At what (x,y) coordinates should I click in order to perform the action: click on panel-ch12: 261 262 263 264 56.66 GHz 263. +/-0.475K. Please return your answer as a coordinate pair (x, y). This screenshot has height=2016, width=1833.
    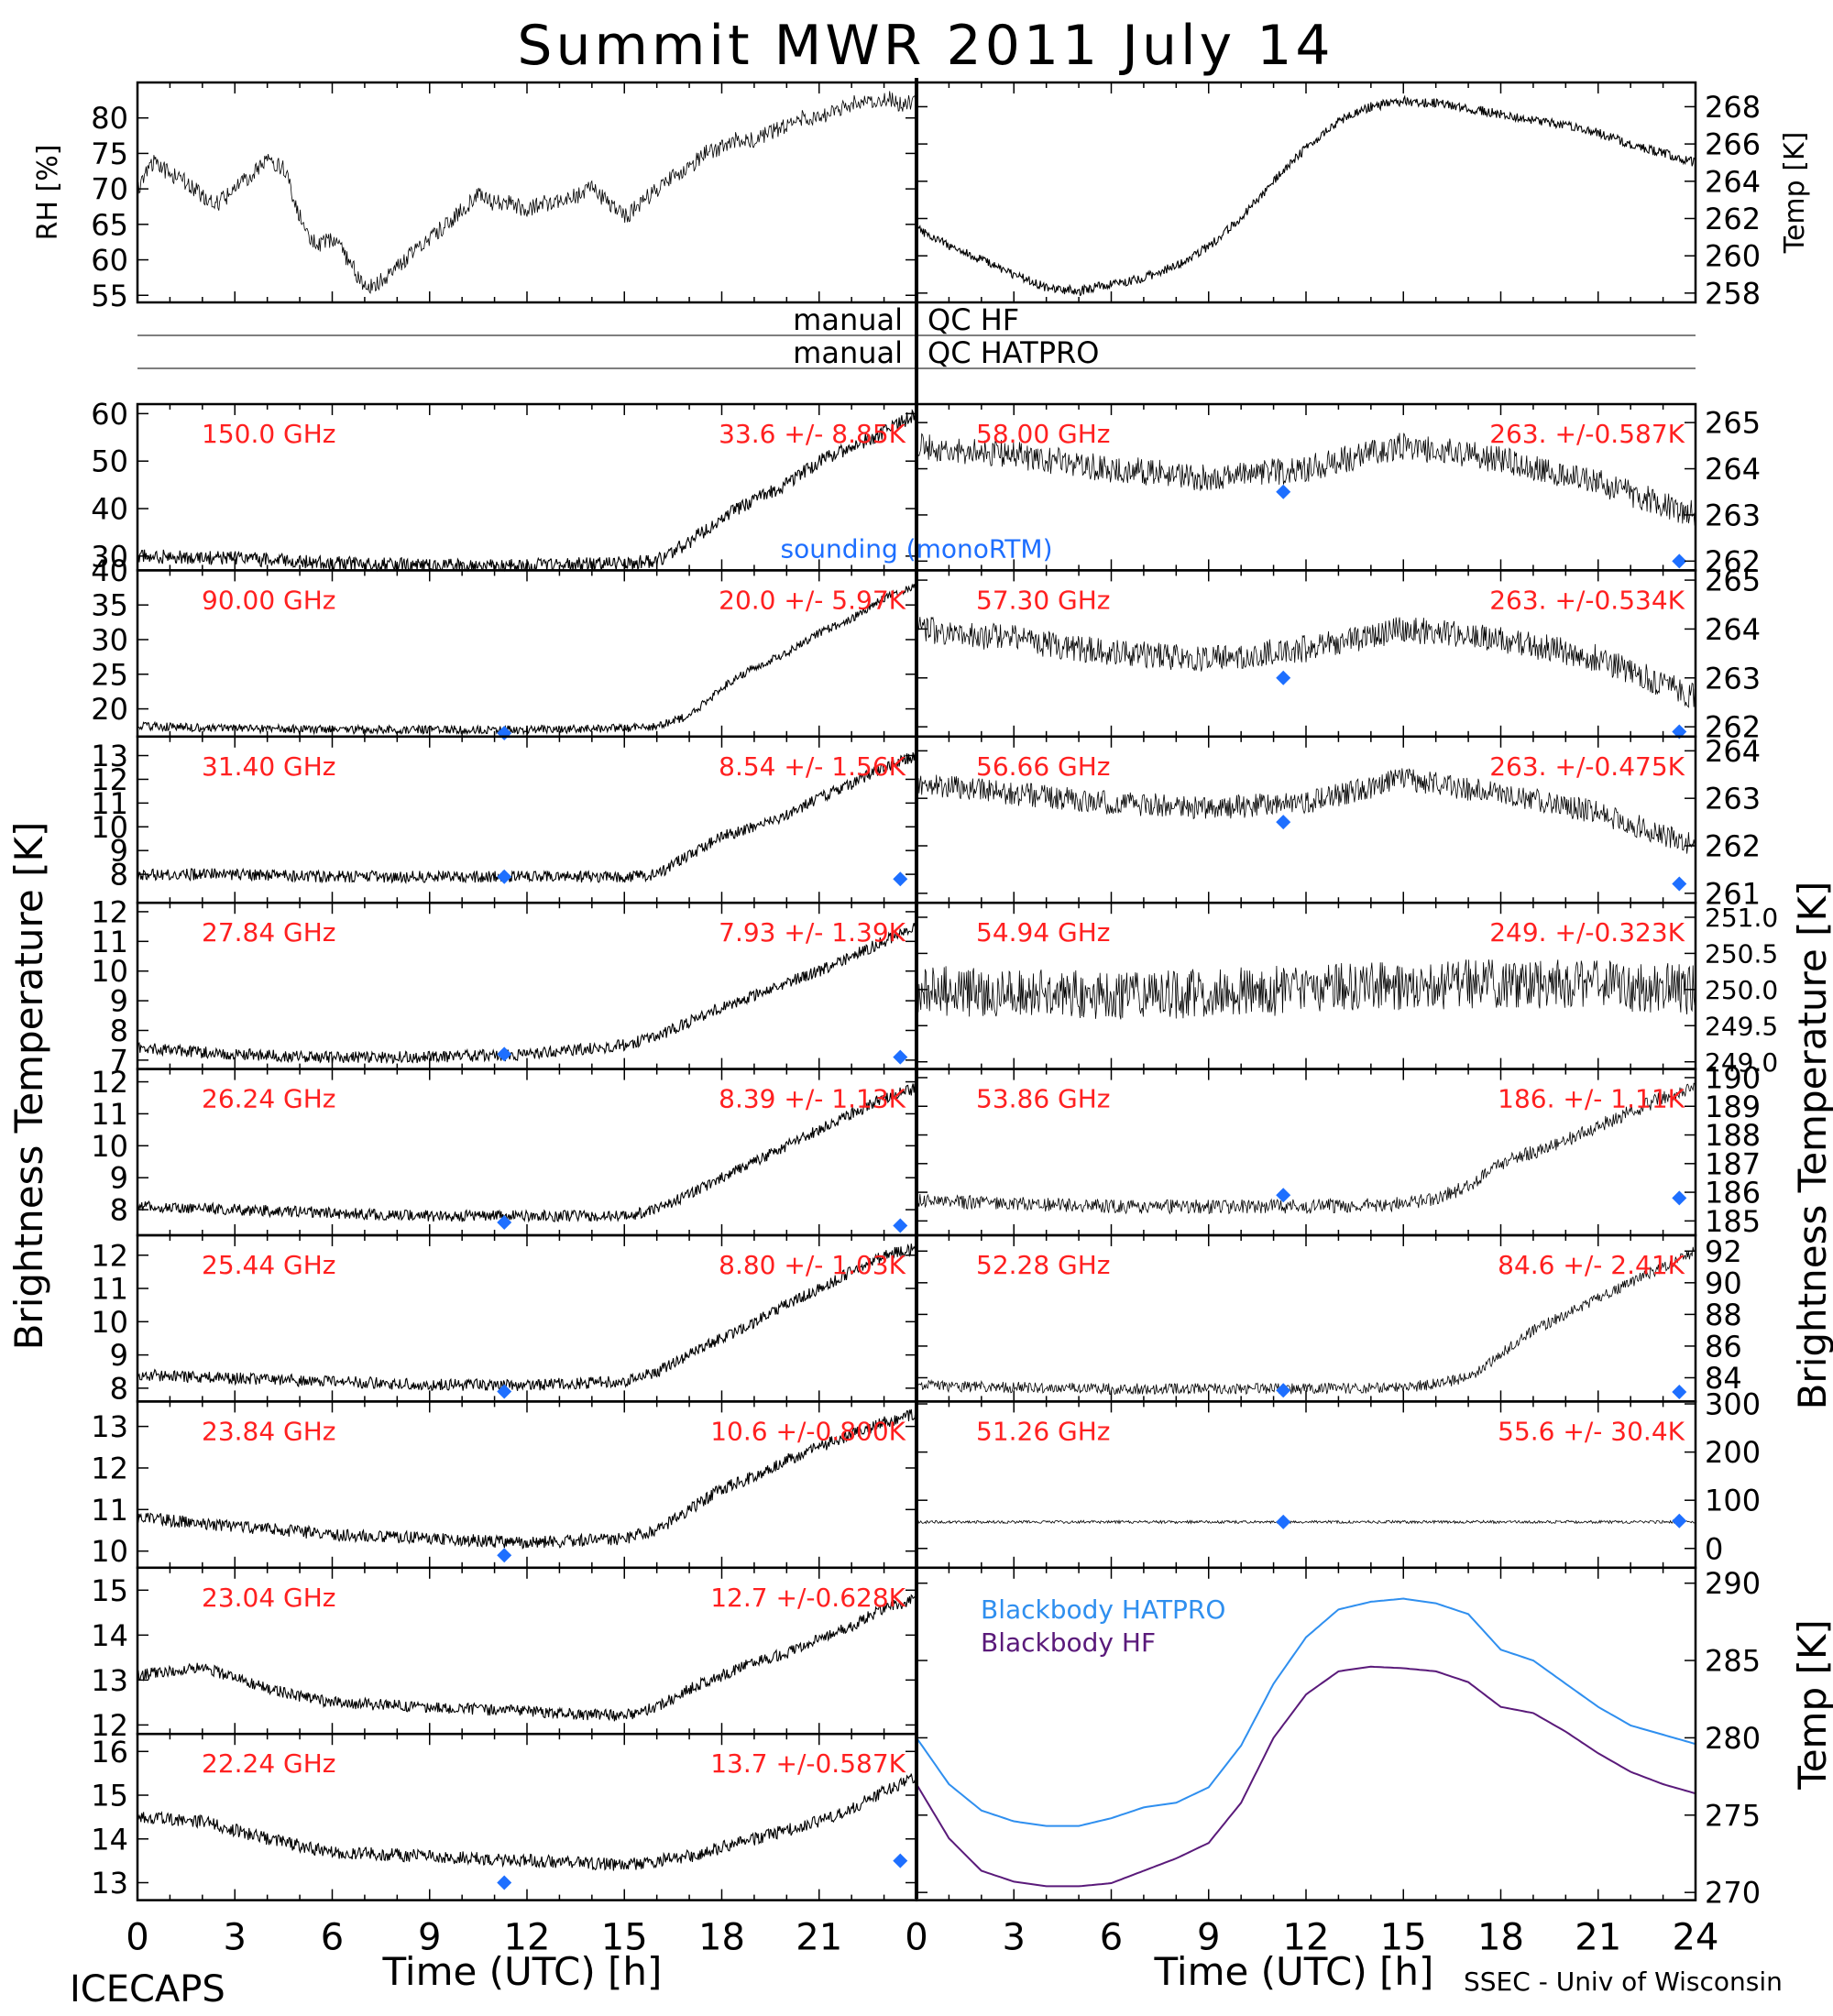
    Looking at the image, I should click on (1338, 822).